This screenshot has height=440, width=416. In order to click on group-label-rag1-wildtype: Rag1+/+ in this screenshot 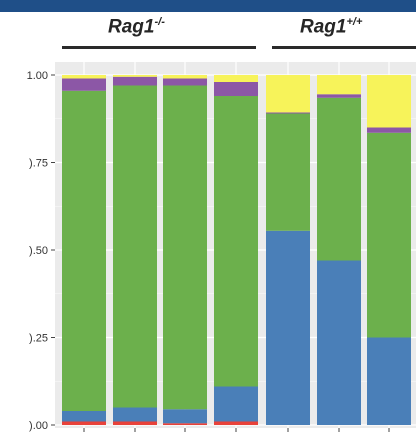, I will do `click(331, 27)`.